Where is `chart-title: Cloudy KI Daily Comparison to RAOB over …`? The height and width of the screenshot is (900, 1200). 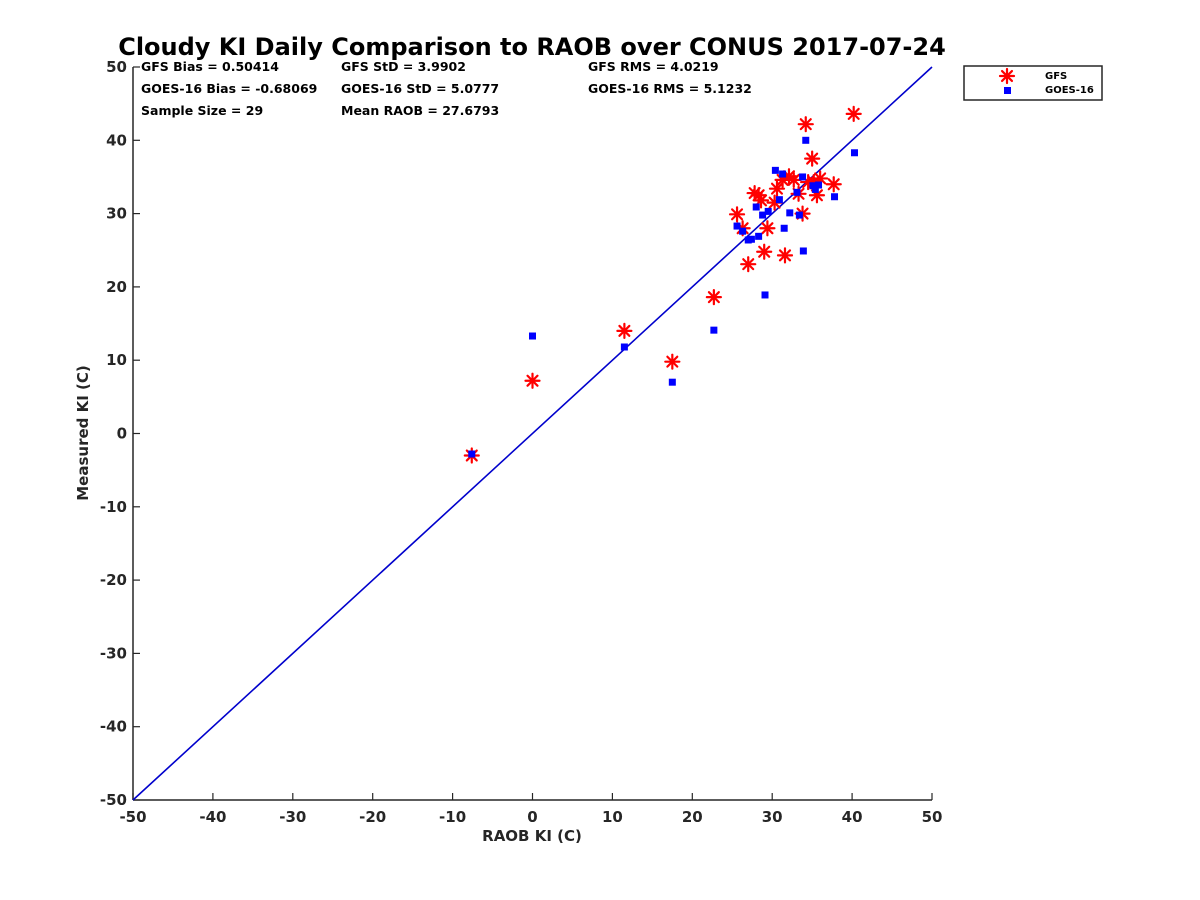
chart-title: Cloudy KI Daily Comparison to RAOB over … is located at coordinates (532, 47).